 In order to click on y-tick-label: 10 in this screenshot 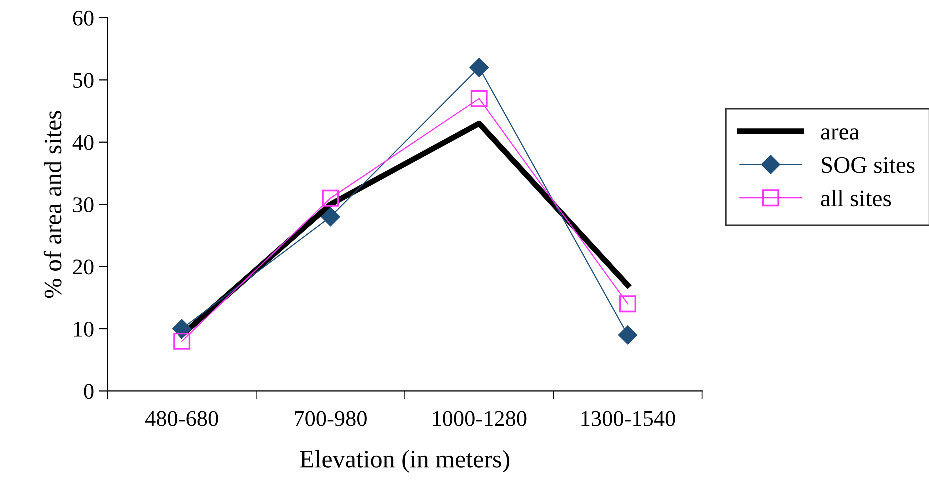, I will do `click(84, 329)`.